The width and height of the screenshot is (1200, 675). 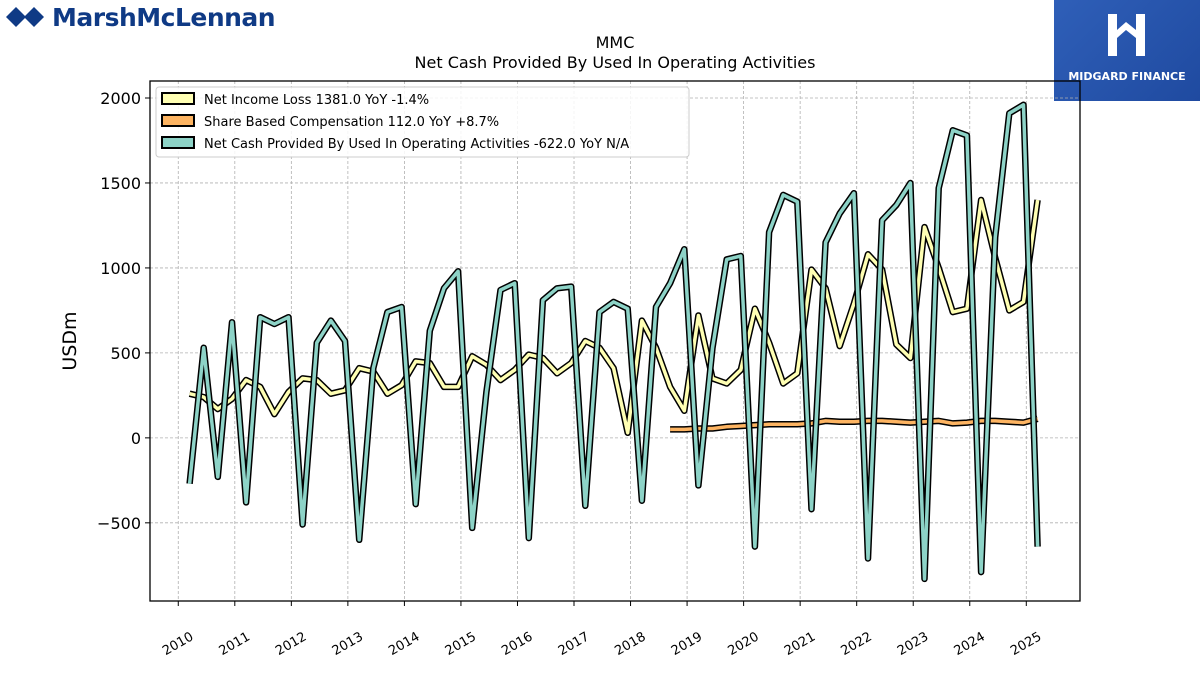 I want to click on x-tick-label: 2012, so click(x=291, y=644).